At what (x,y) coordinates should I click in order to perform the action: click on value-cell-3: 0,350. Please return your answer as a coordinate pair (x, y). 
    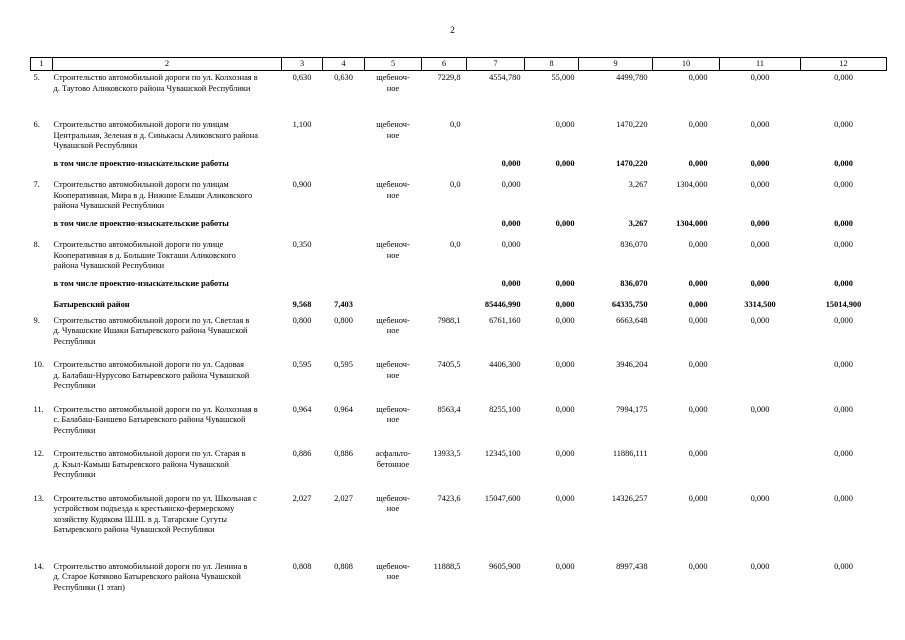
    Looking at the image, I should click on (302, 244).